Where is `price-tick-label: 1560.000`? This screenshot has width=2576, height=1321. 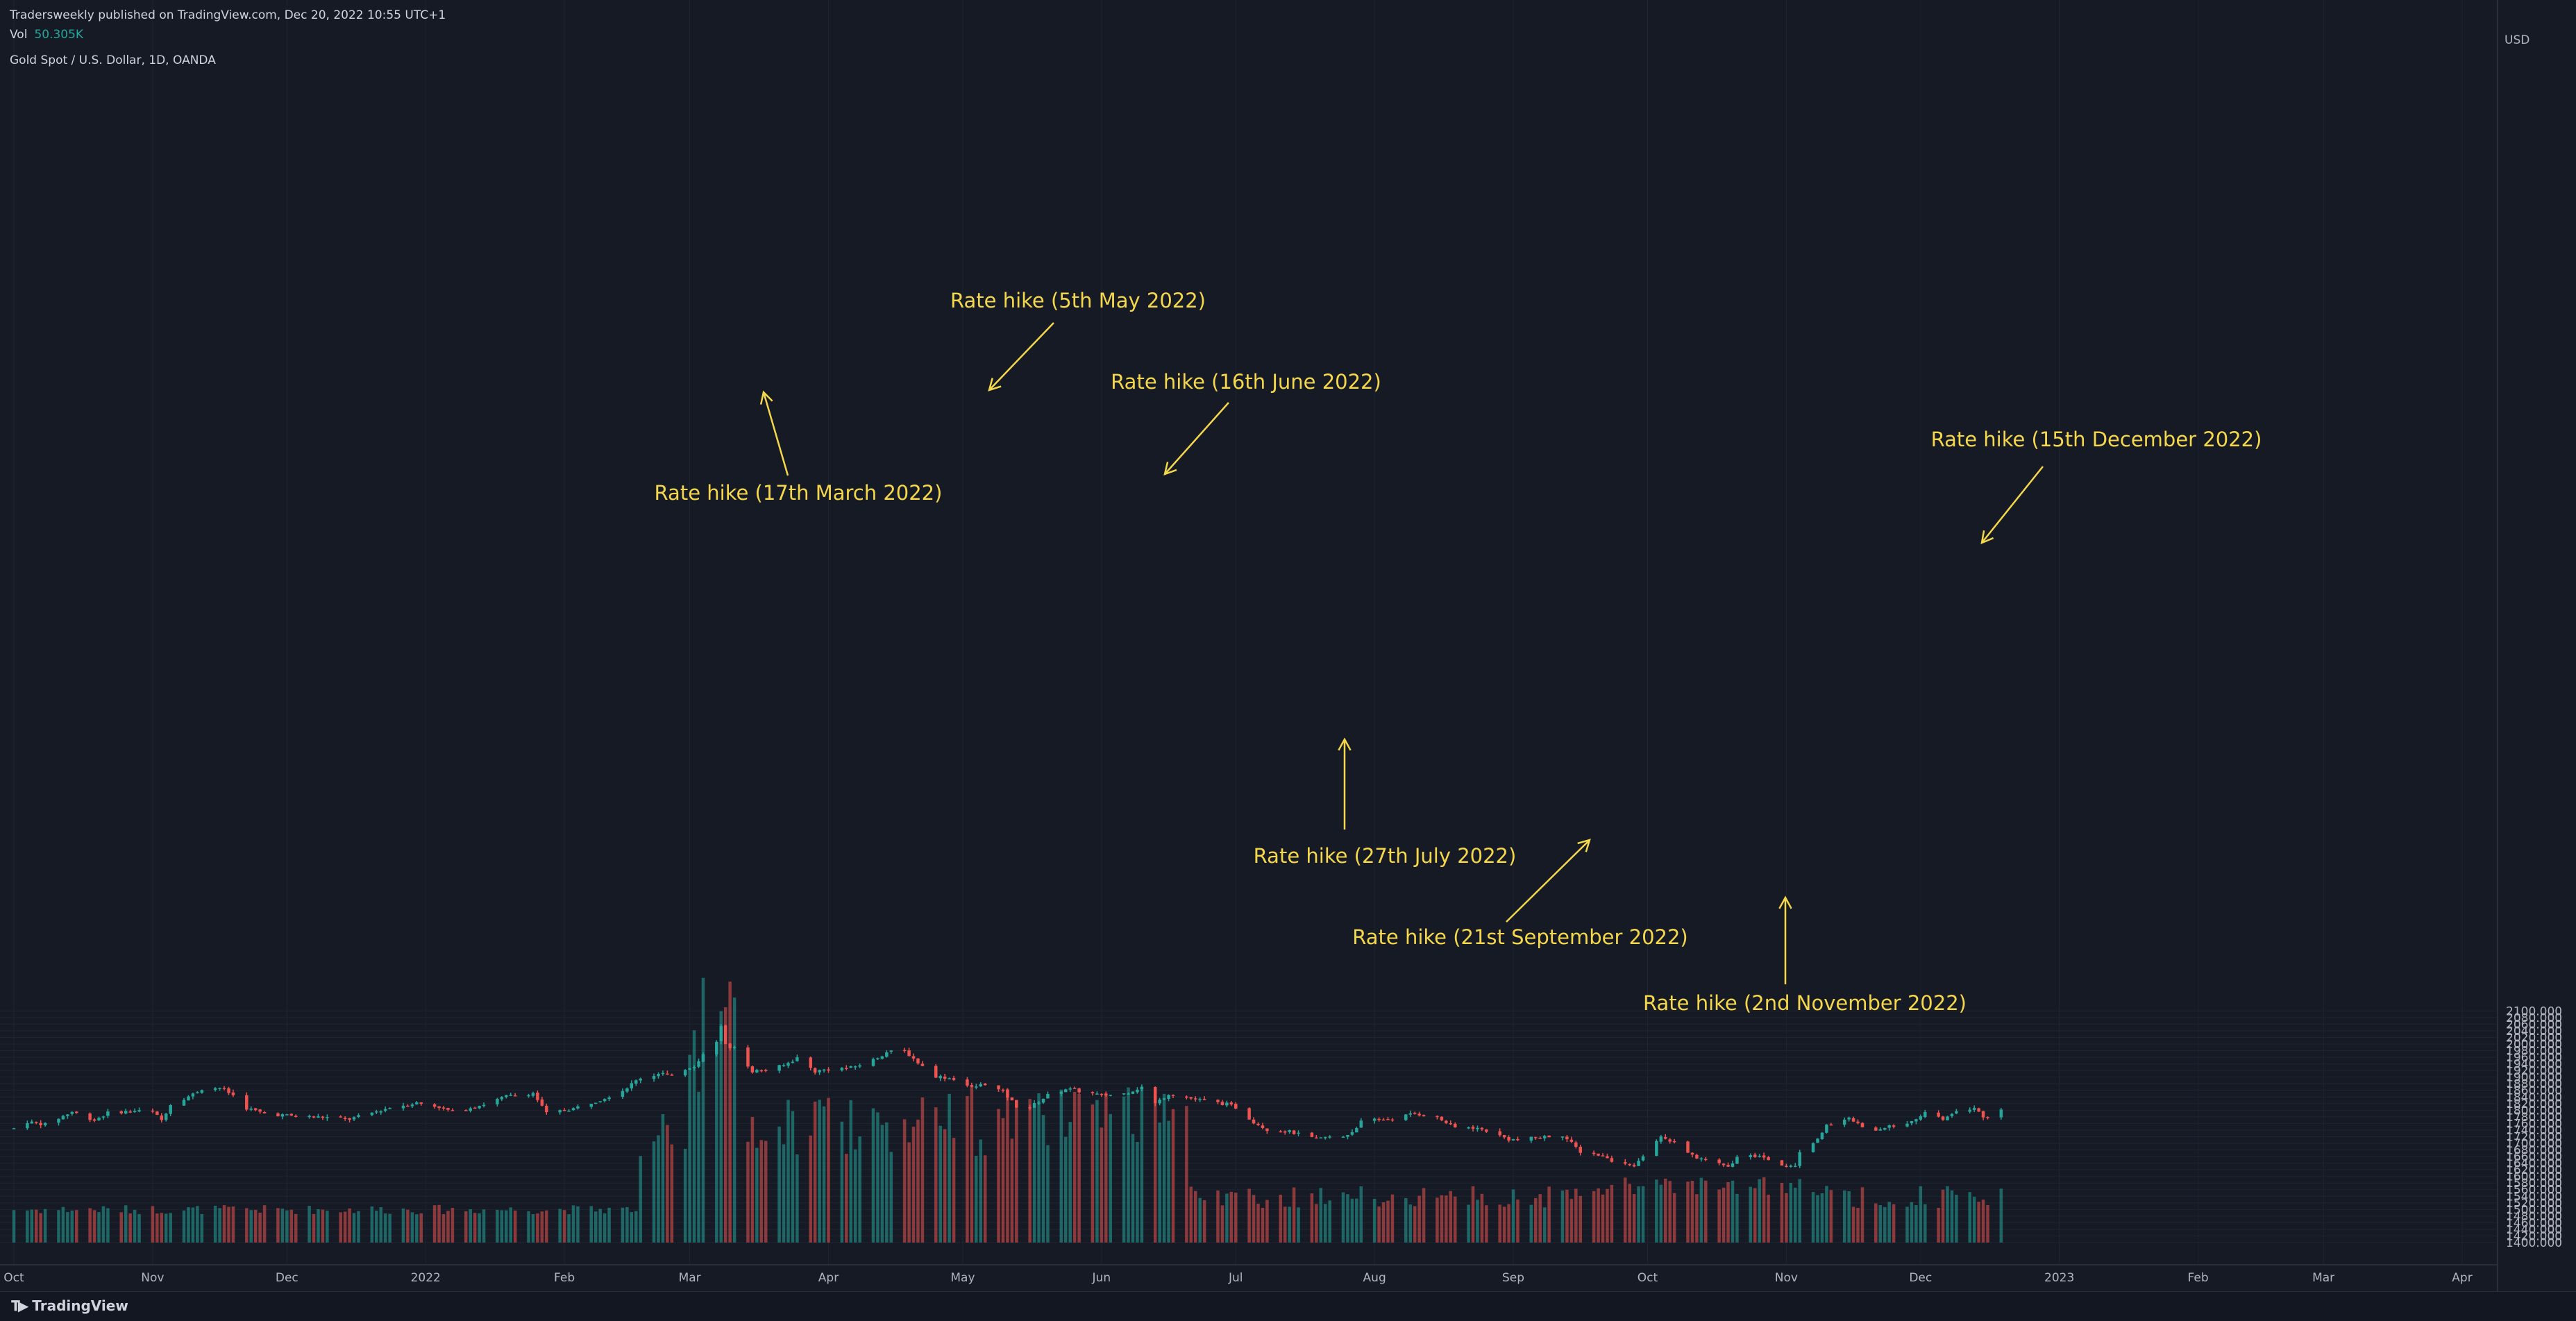
price-tick-label: 1560.000 is located at coordinates (2534, 1190).